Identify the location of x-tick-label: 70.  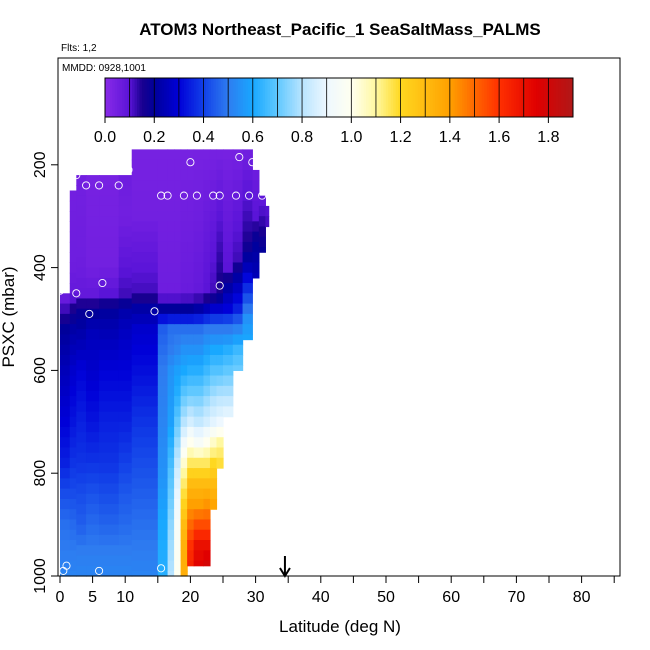
(517, 597).